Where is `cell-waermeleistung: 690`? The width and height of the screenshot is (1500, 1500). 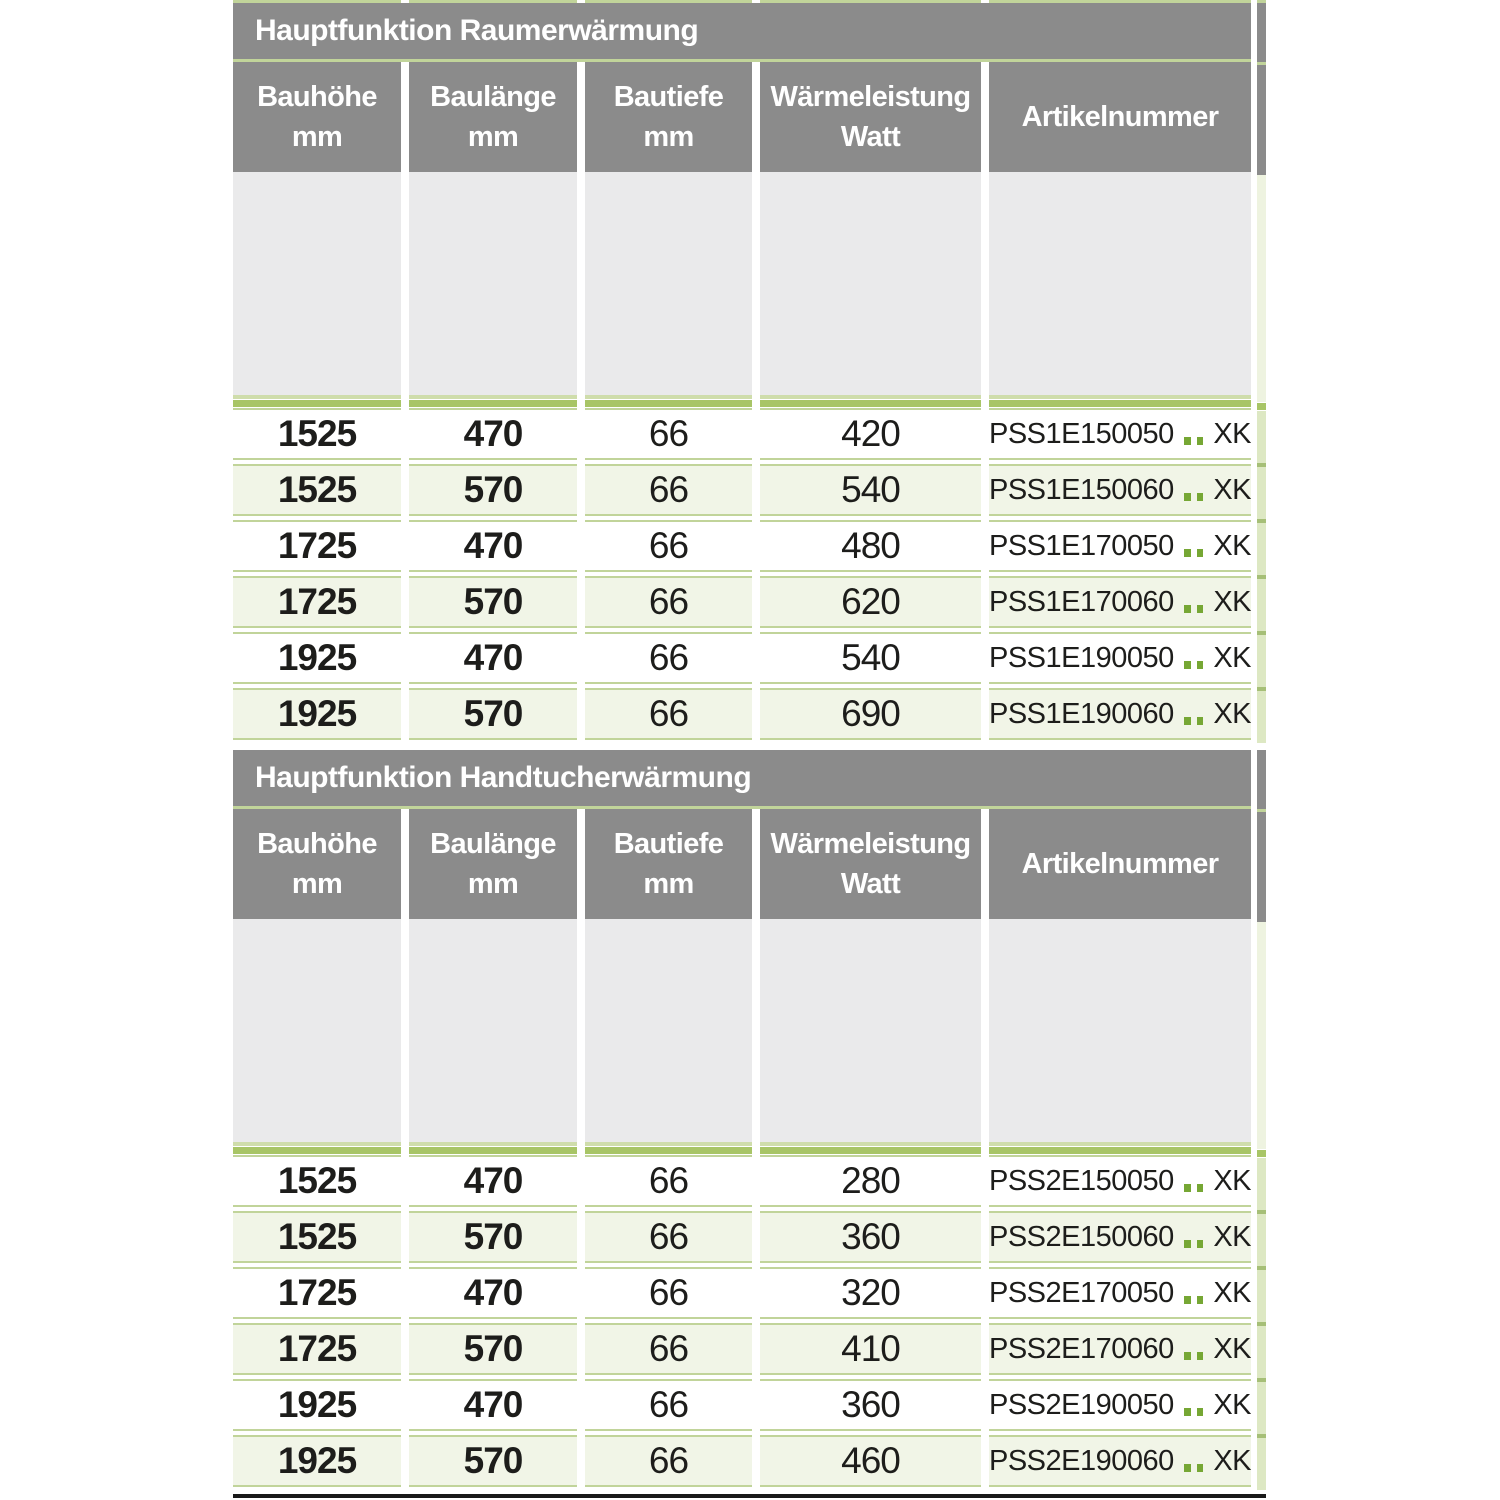
cell-waermeleistung: 690 is located at coordinates (870, 714).